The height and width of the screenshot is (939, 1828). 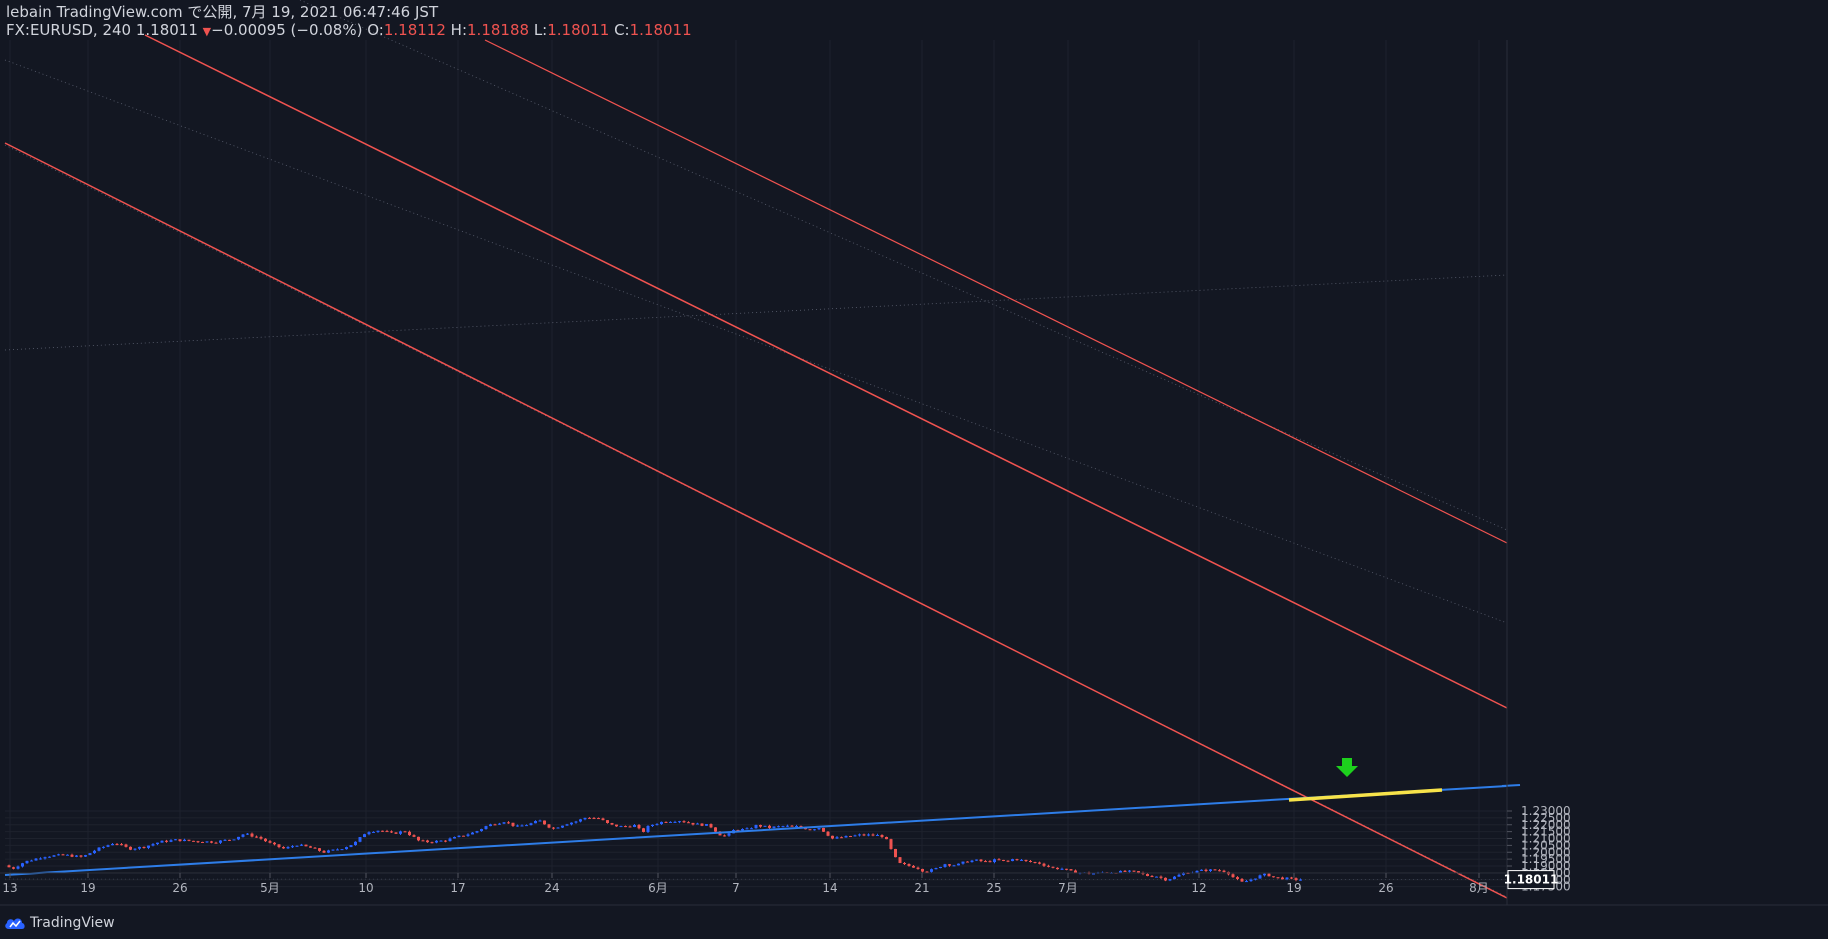 I want to click on site-name: TradingView.com, so click(x=119, y=12).